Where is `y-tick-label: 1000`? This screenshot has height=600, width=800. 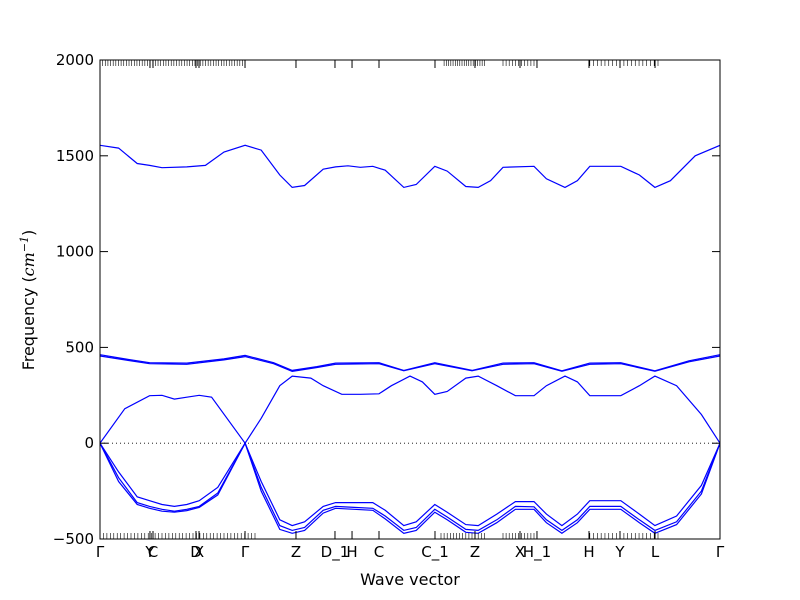
y-tick-label: 1000 is located at coordinates (75, 252).